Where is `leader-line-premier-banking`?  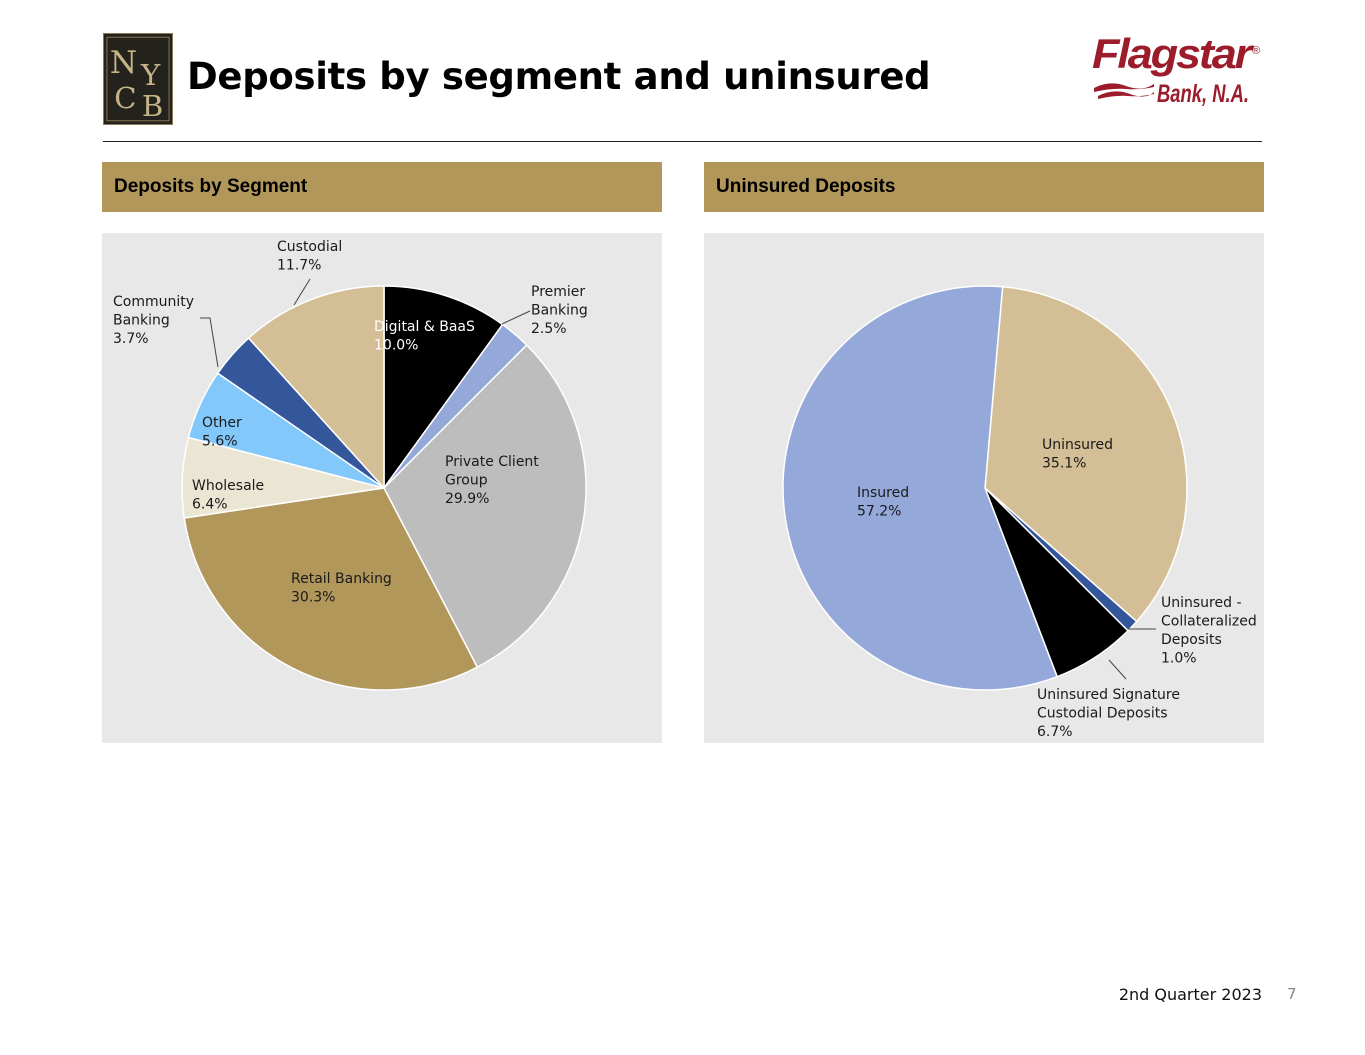
leader-line-premier-banking is located at coordinates (516, 317).